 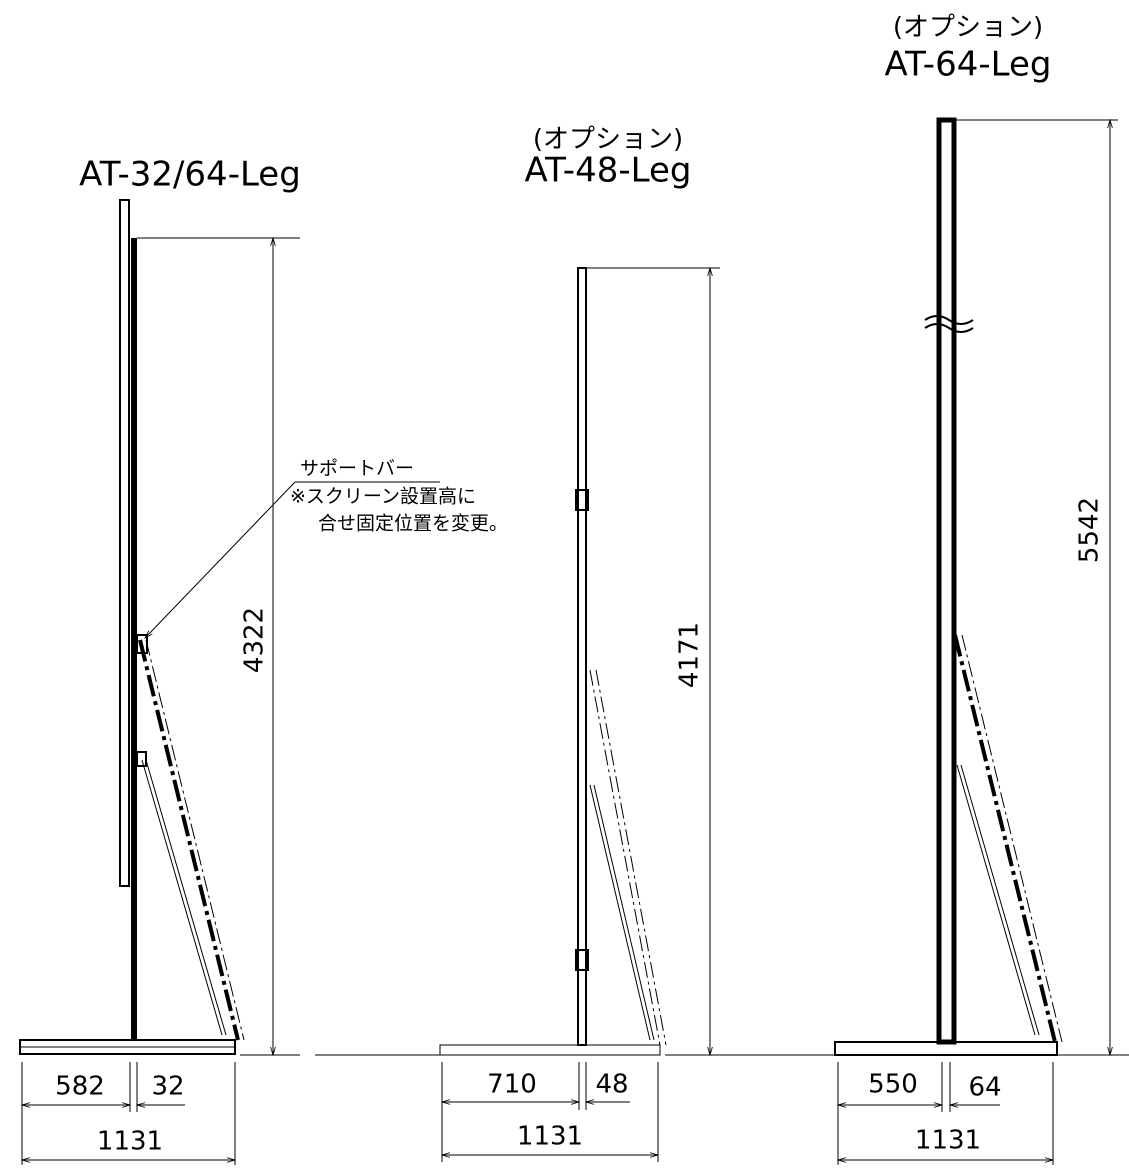 What do you see at coordinates (984, 1088) in the screenshot?
I see `width-label: 64` at bounding box center [984, 1088].